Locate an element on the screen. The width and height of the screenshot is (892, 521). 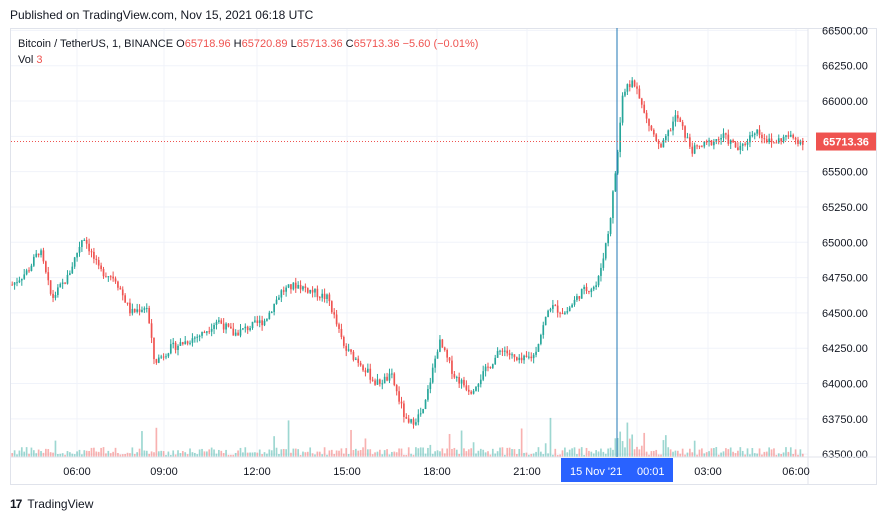
volume-bars is located at coordinates (407, 437).